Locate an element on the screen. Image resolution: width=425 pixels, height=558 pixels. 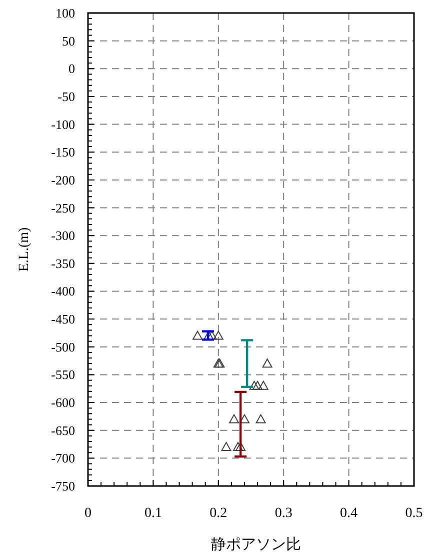
y-tick-label: -500 is located at coordinates (63, 346).